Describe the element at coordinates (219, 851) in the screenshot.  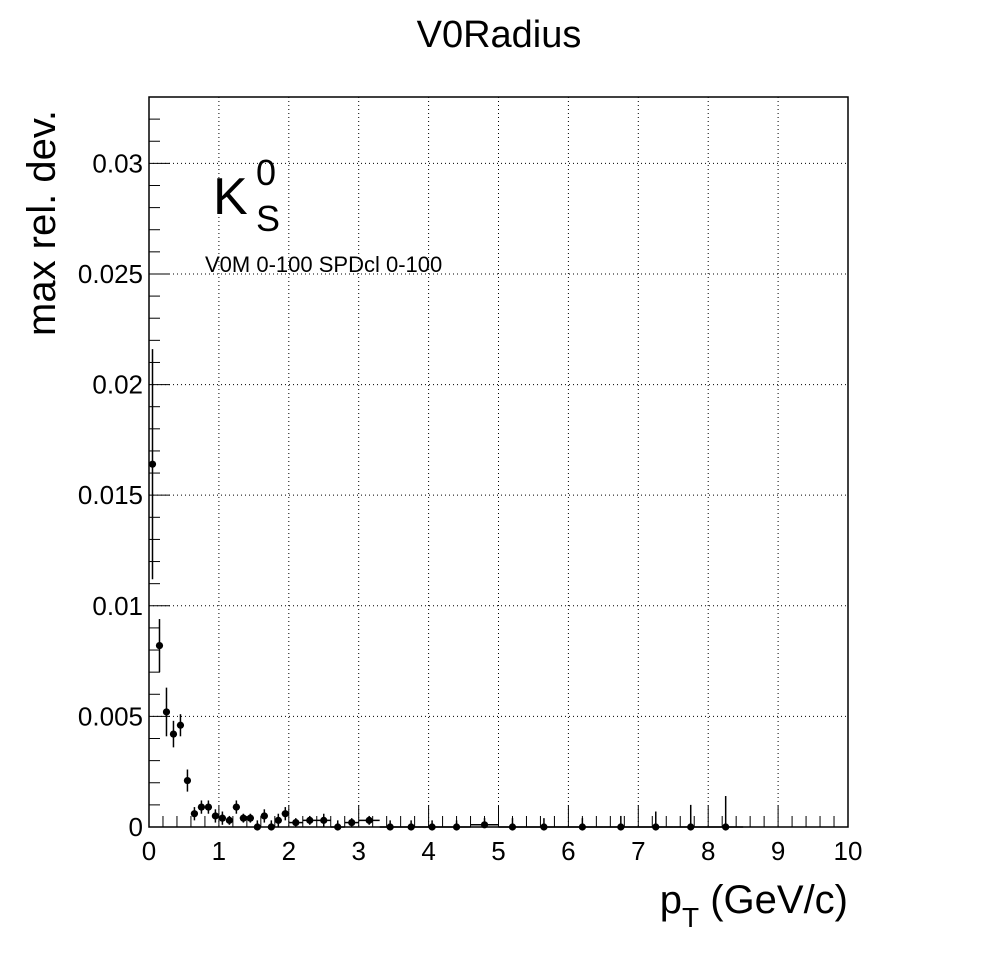
I see `x-tick-label: 1` at that location.